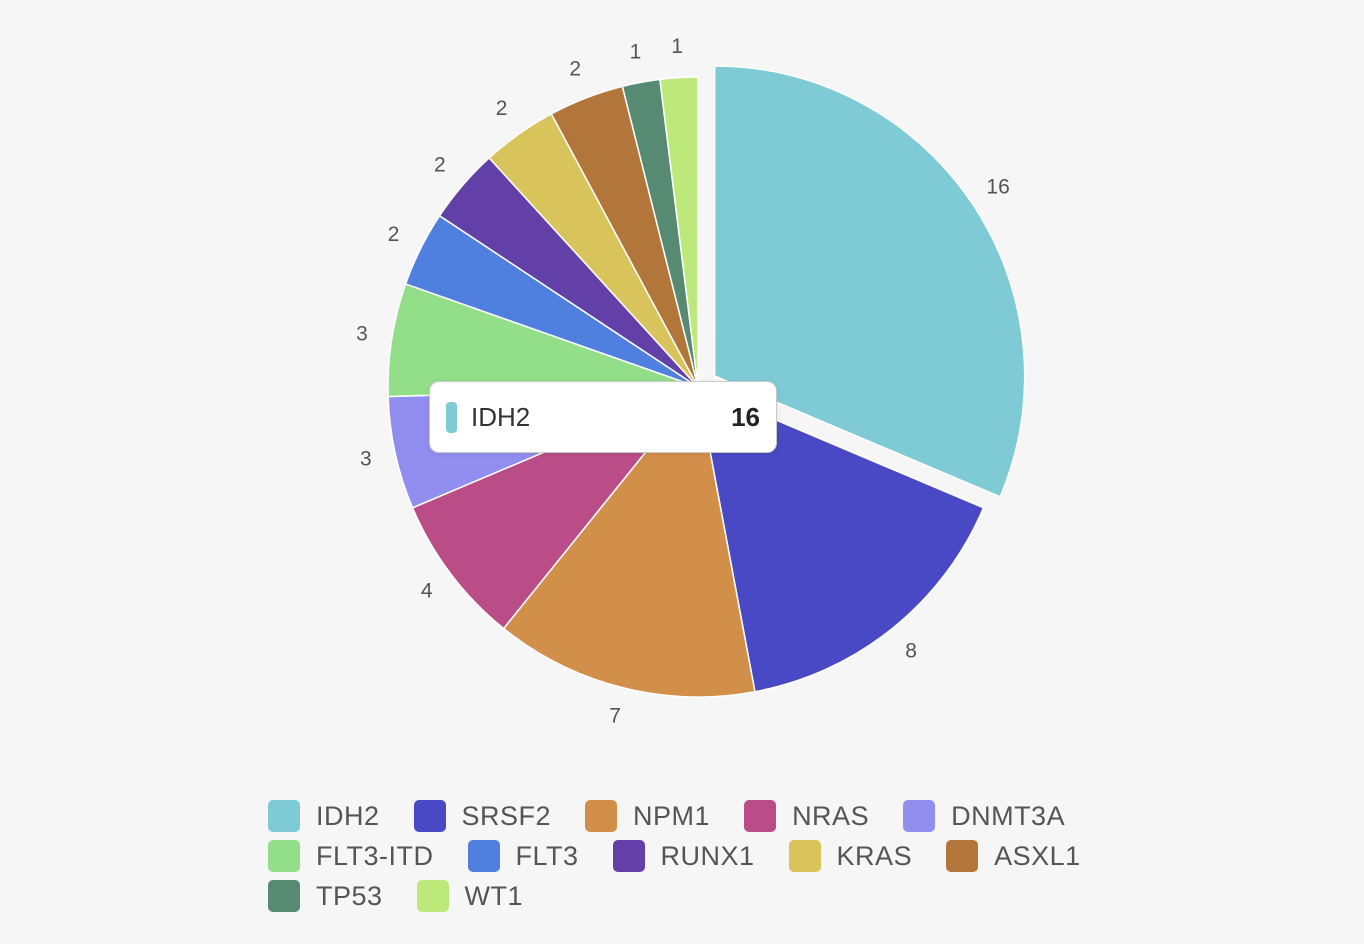 Image resolution: width=1364 pixels, height=944 pixels. Describe the element at coordinates (831, 815) in the screenshot. I see `legend-label: NRAS` at that location.